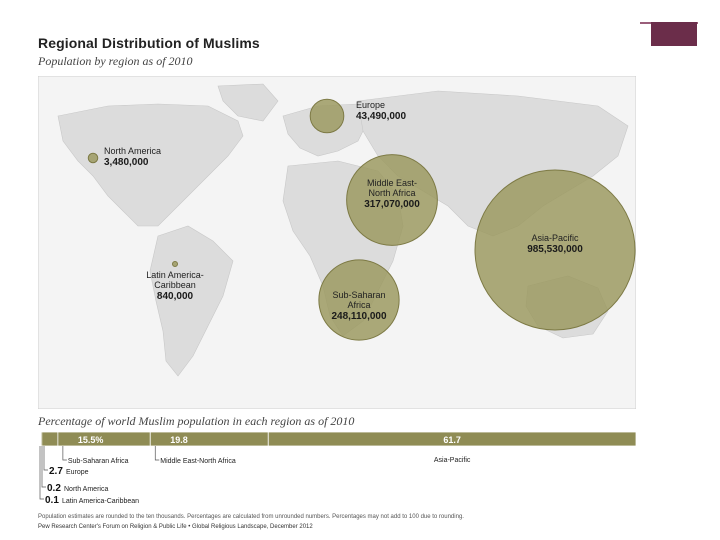 The width and height of the screenshot is (720, 540). What do you see at coordinates (555, 238) in the screenshot?
I see `bubble-label-asia-pacific-0: Asia-Pacific` at bounding box center [555, 238].